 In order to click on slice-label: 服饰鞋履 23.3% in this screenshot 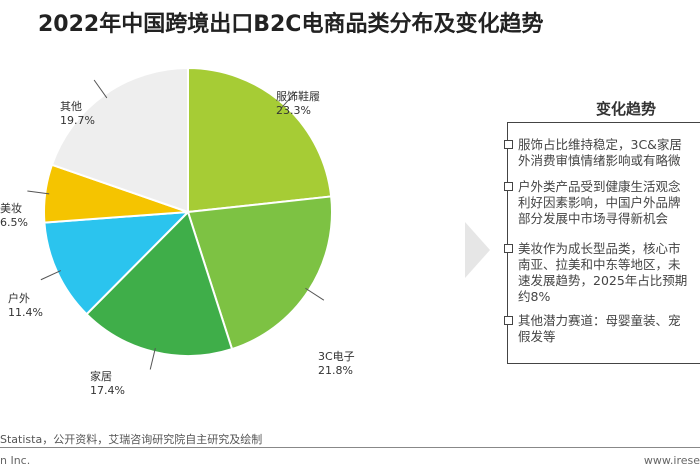, I will do `click(298, 104)`.